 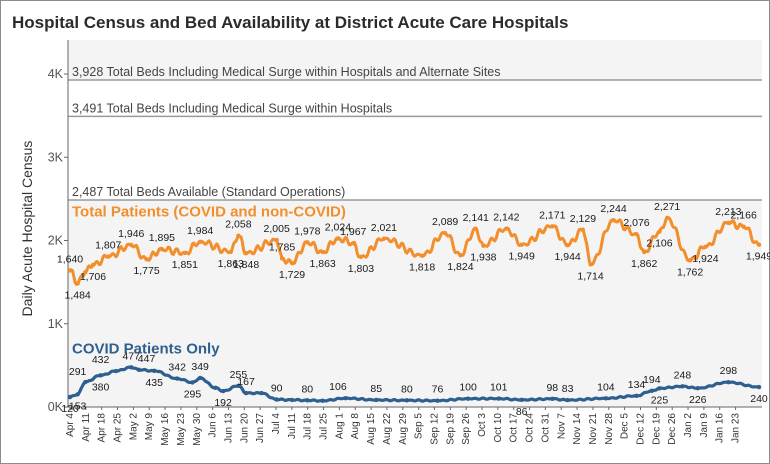 What do you see at coordinates (246, 382) in the screenshot?
I see `covid-patients-data-label: 167` at bounding box center [246, 382].